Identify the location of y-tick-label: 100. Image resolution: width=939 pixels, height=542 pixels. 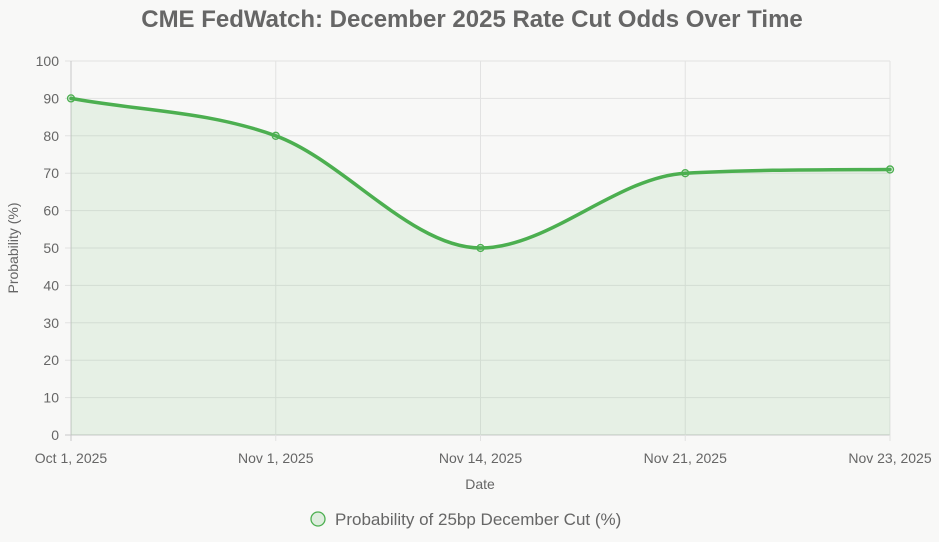
(48, 61).